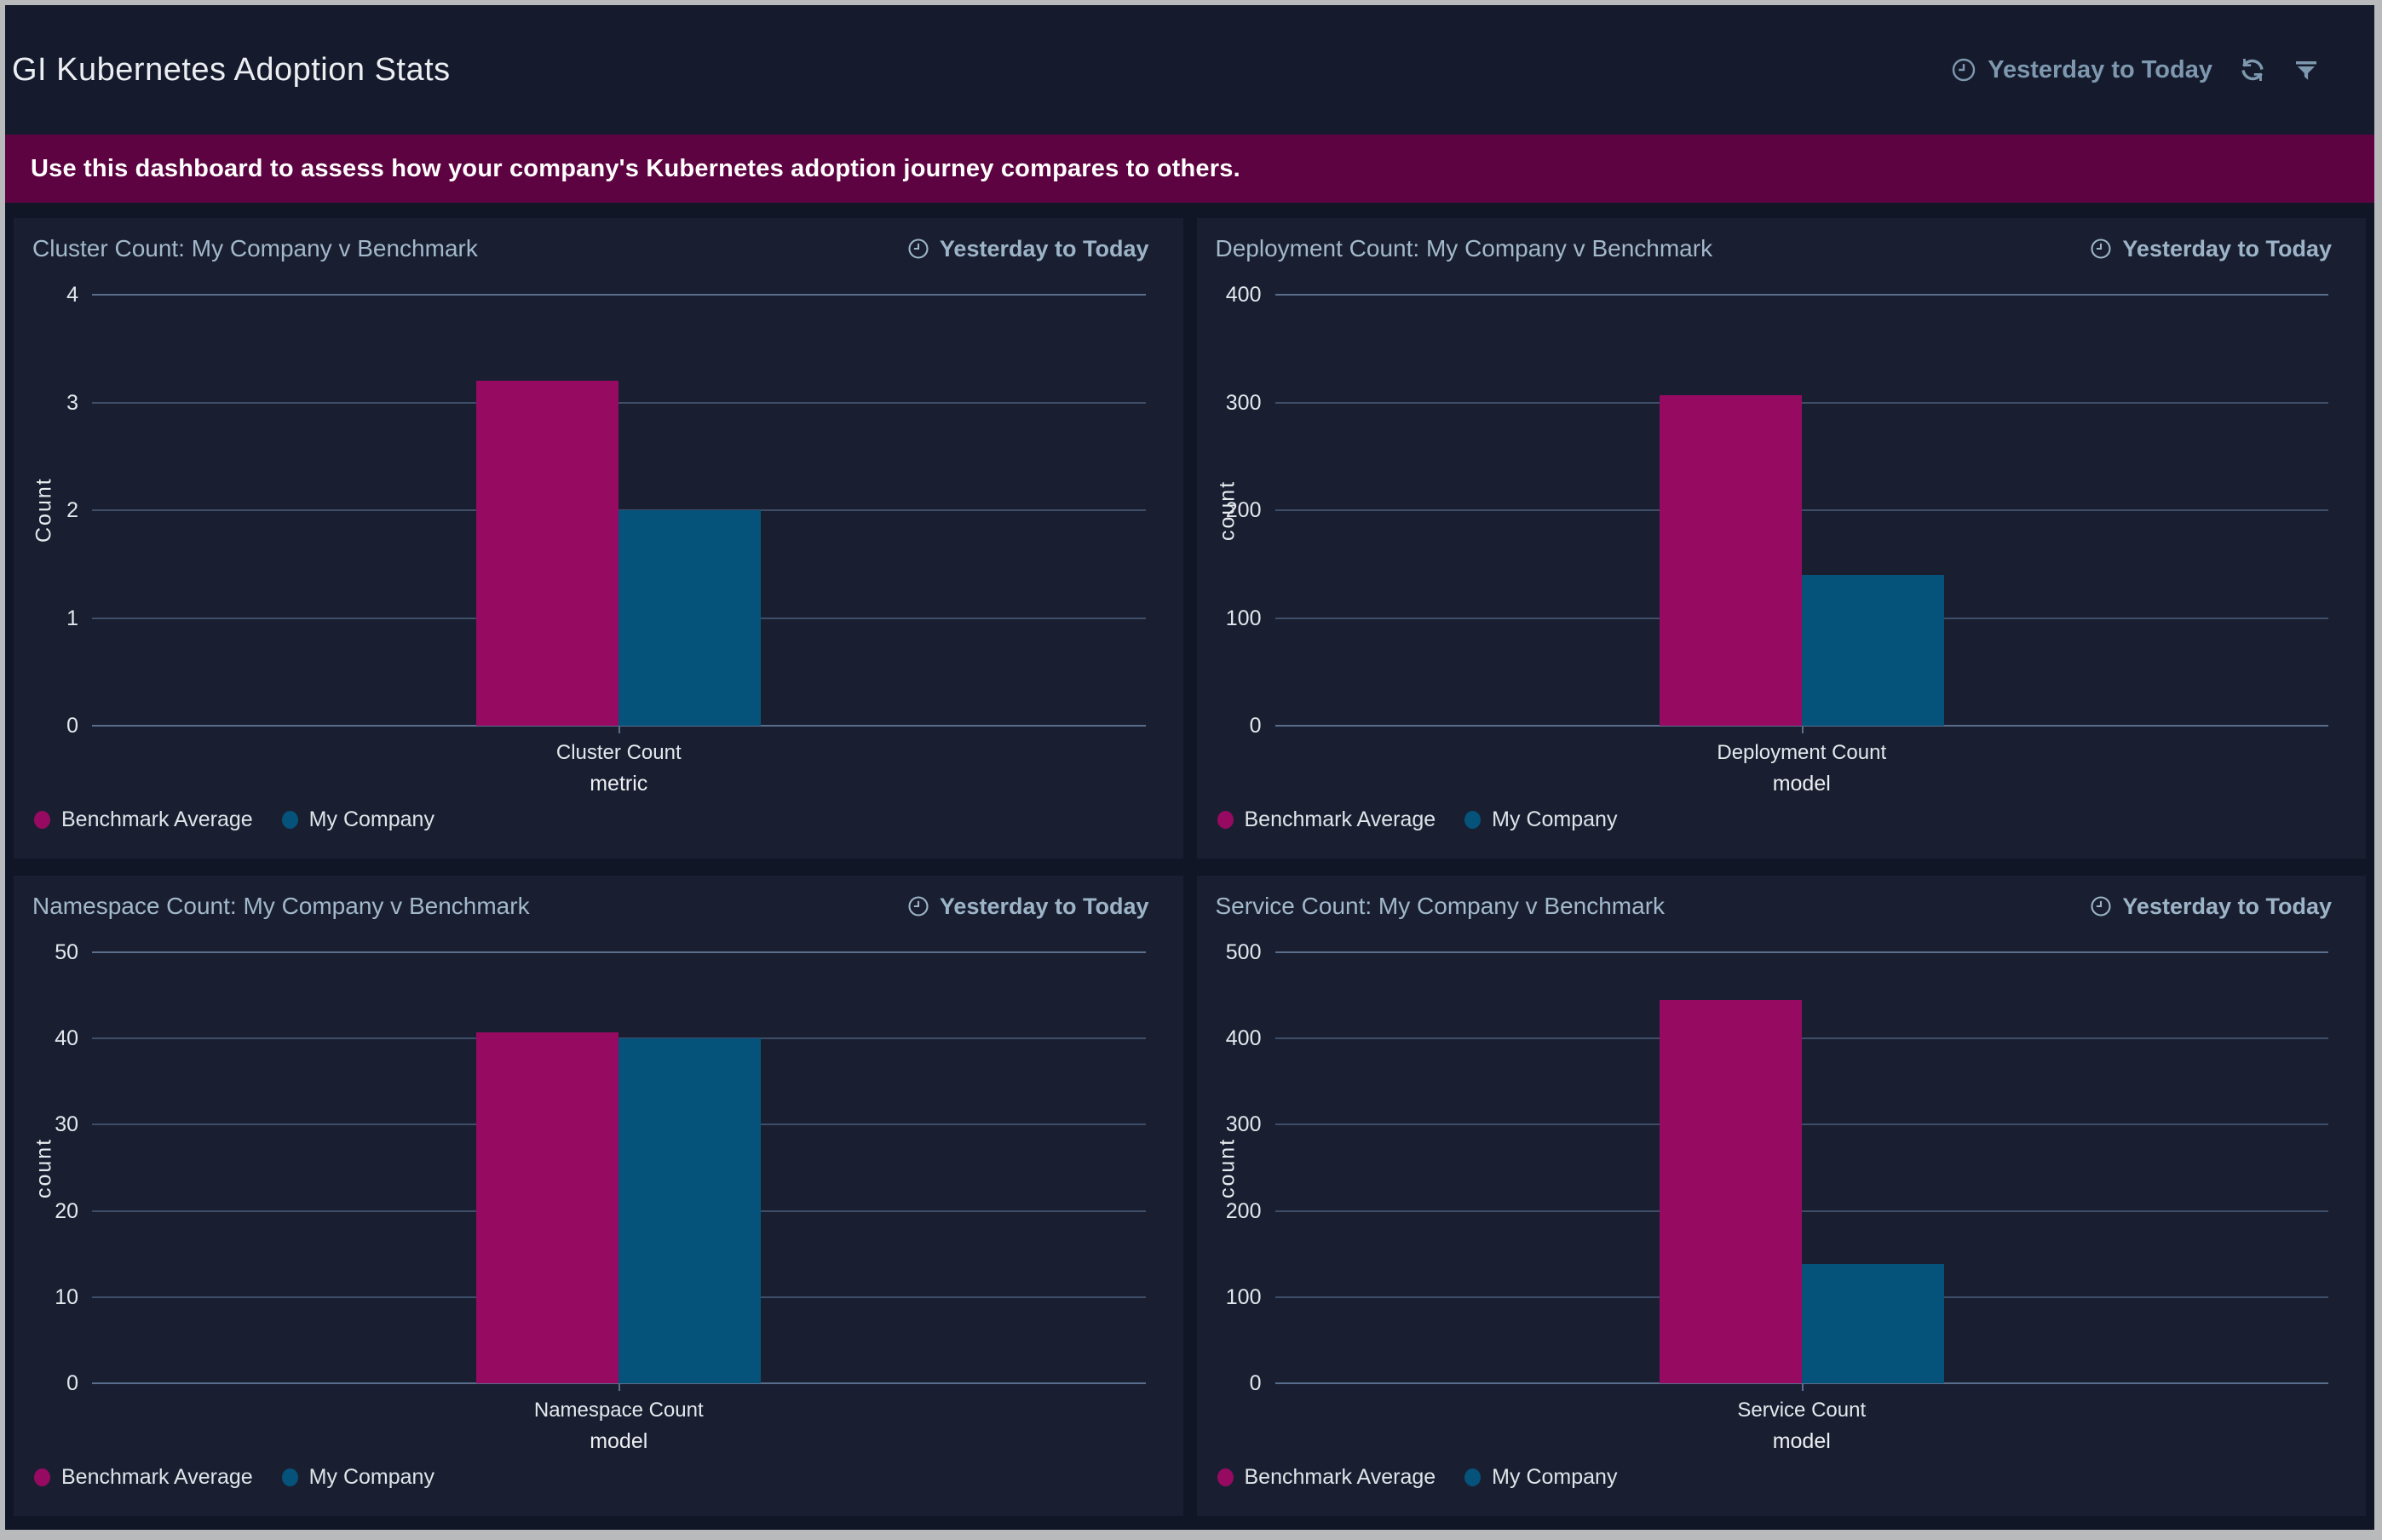 The width and height of the screenshot is (2382, 1540). I want to click on global-timerange-control: Yesterday to Today, so click(2081, 70).